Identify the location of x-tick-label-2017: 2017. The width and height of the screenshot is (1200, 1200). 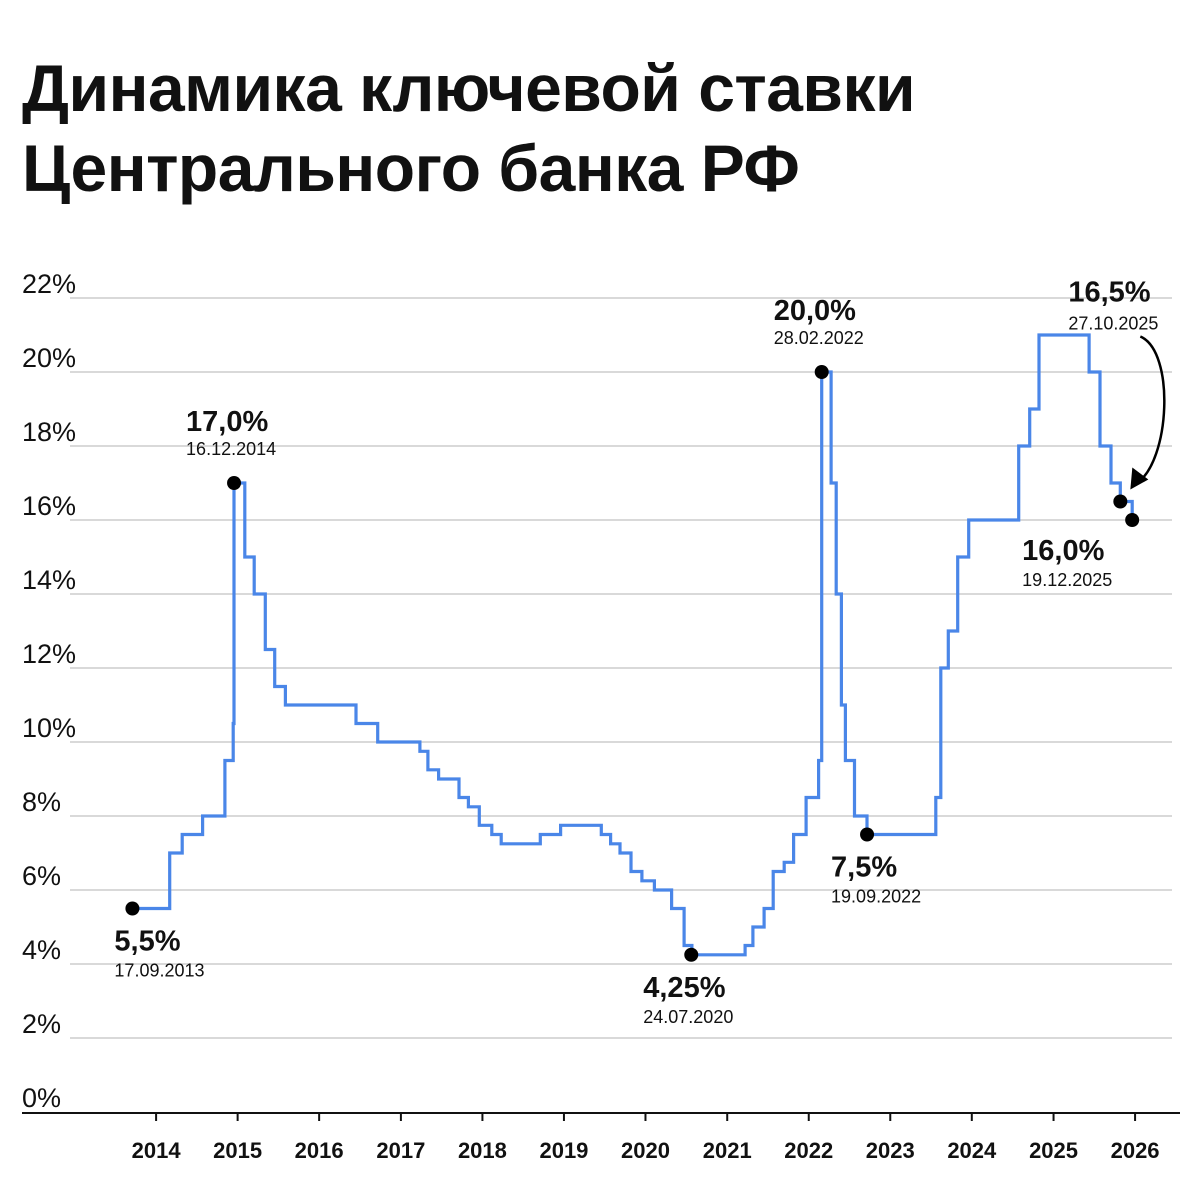
(400, 1150).